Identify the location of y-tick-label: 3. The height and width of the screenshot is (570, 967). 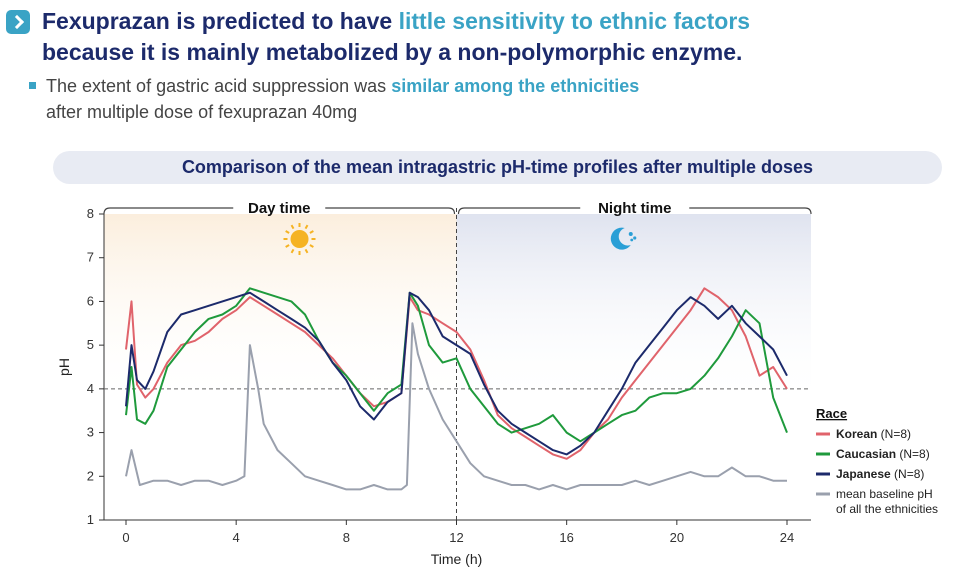
(90, 432).